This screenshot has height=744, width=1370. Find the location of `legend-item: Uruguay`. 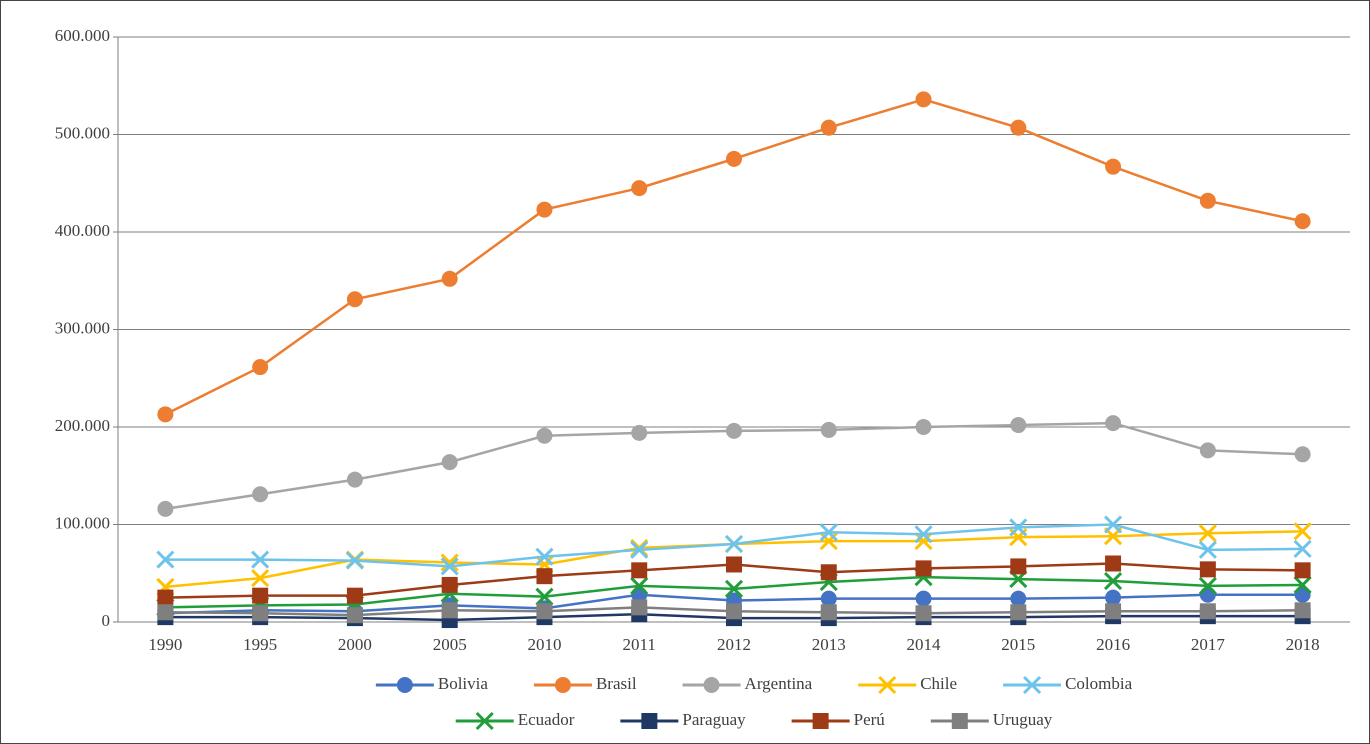

legend-item: Uruguay is located at coordinates (991, 719).